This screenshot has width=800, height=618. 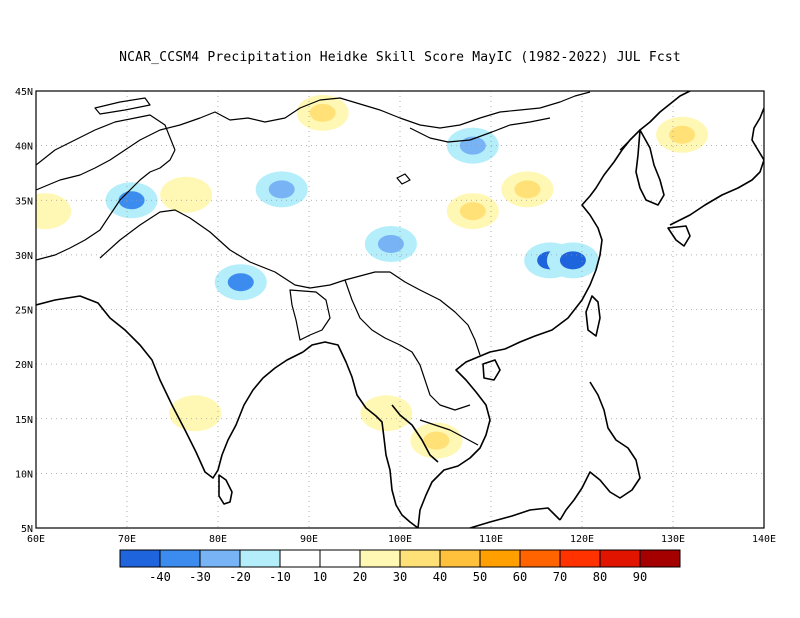 I want to click on colorbar-label: -30, so click(x=200, y=577).